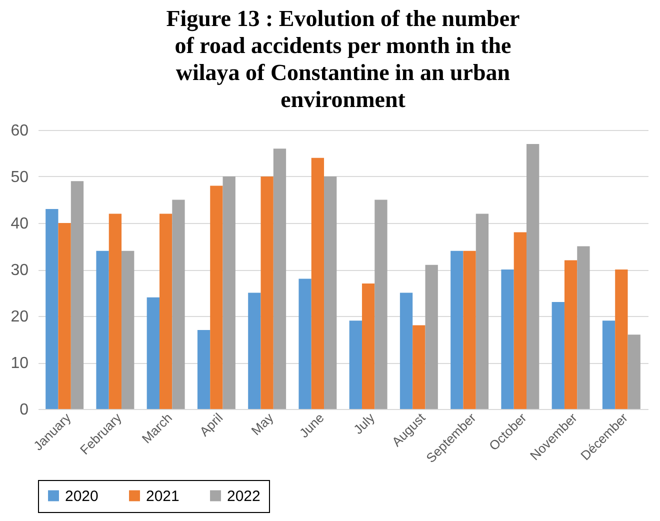  I want to click on x-tick-label: May, so click(262, 424).